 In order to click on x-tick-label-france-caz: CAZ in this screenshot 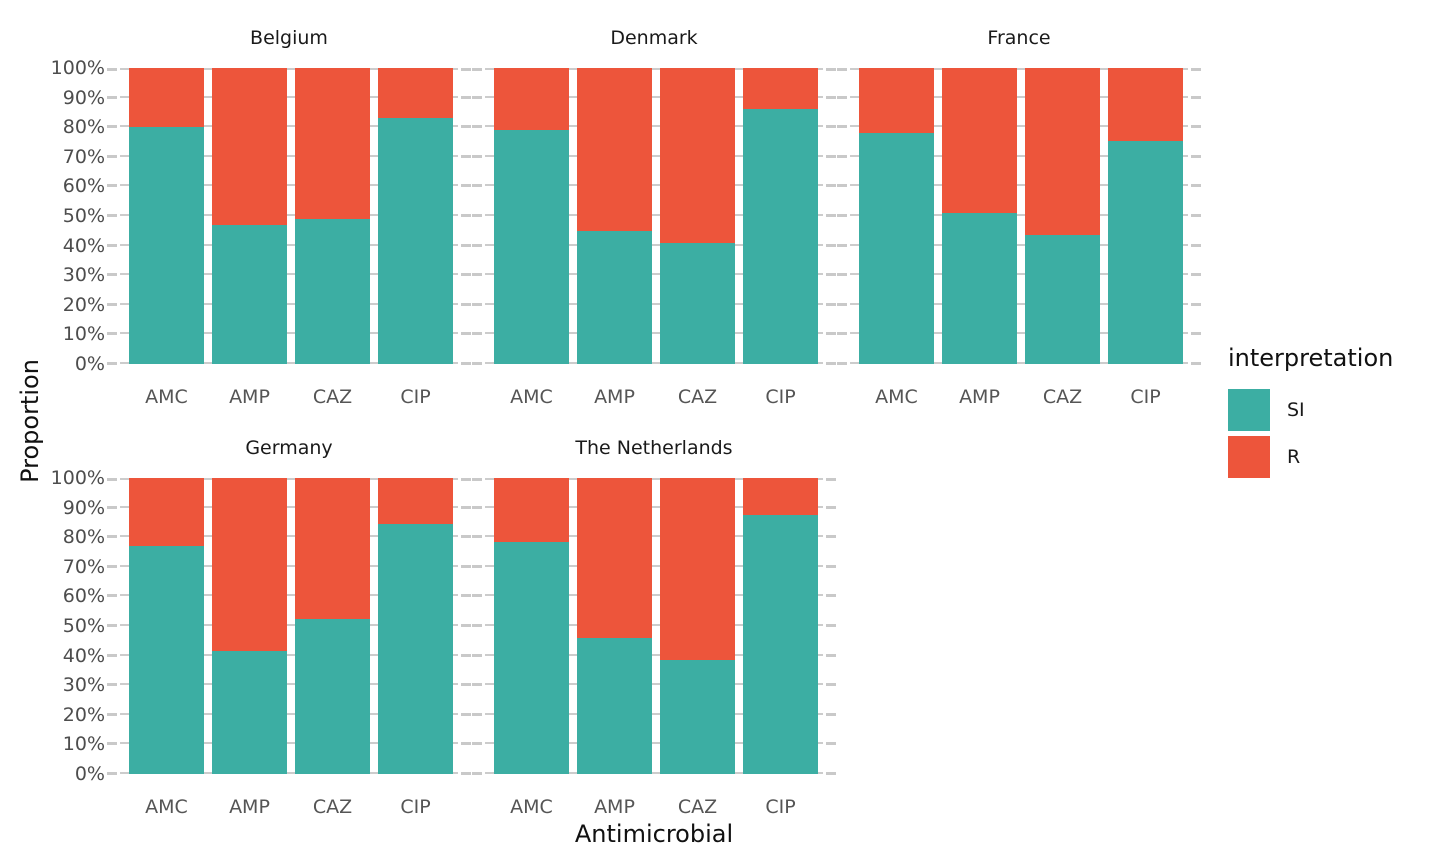, I will do `click(1062, 397)`.